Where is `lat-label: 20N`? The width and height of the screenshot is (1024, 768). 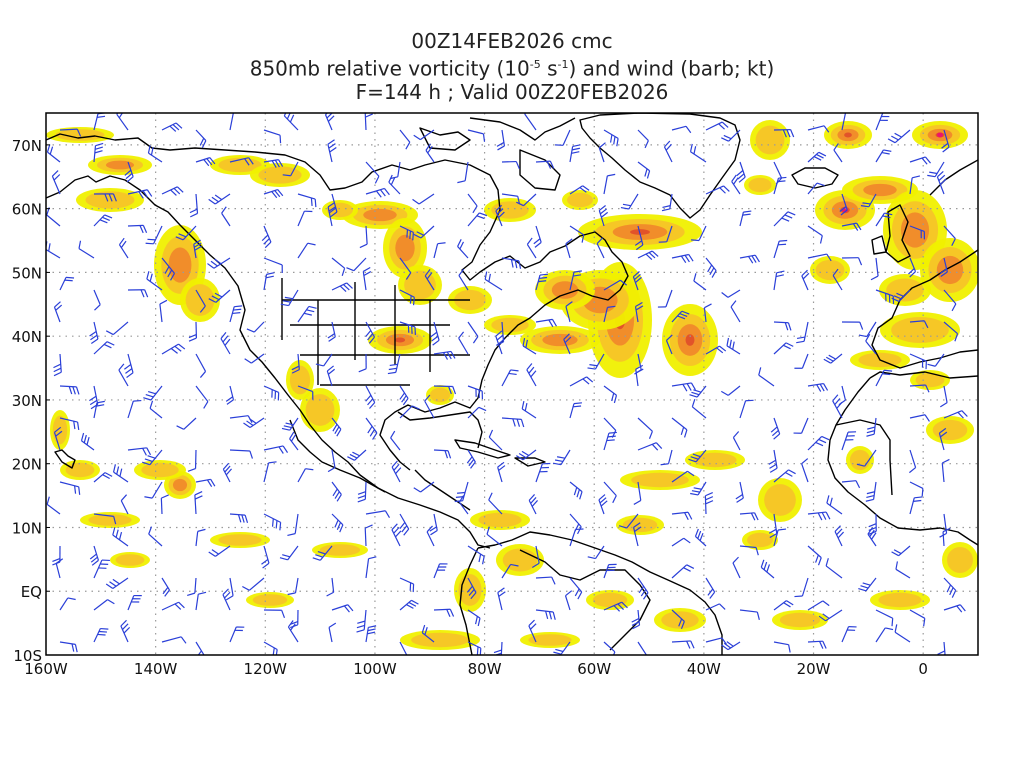
lat-label: 20N is located at coordinates (27, 465).